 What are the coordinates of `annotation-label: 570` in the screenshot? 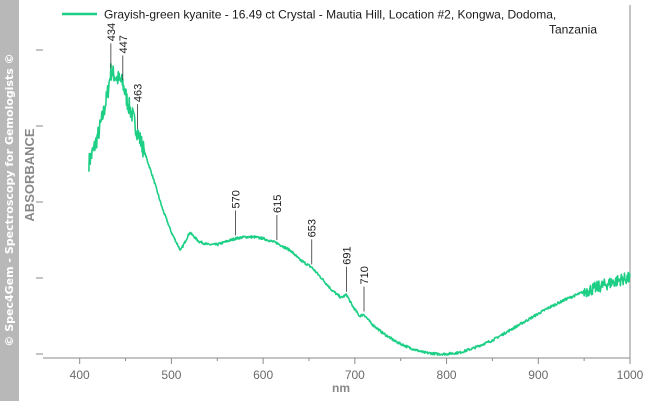 It's located at (237, 199).